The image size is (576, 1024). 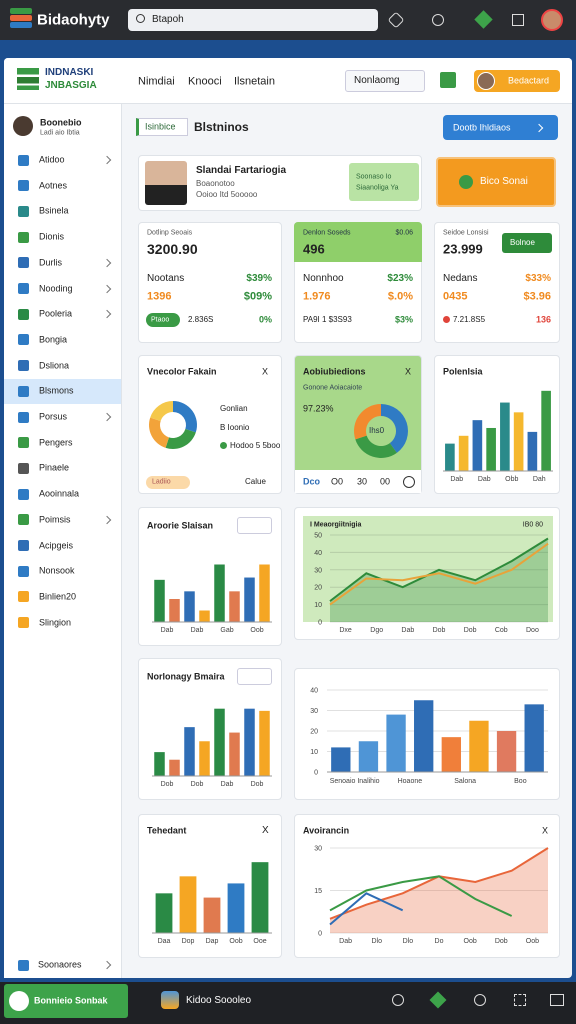 What do you see at coordinates (54, 365) in the screenshot?
I see `menu-item: Dsliona` at bounding box center [54, 365].